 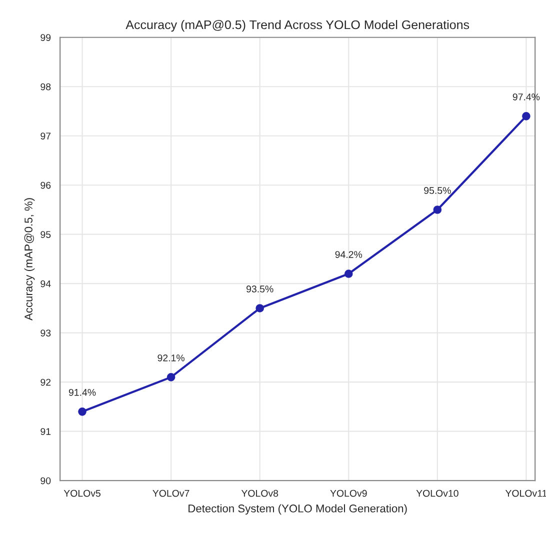 I want to click on y-tick-label: 95, so click(x=45, y=234).